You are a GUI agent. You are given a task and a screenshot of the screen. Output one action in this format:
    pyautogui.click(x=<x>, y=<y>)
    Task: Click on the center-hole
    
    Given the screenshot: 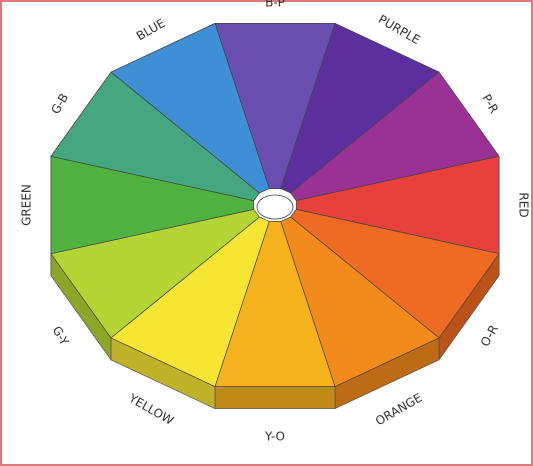 What is the action you would take?
    pyautogui.click(x=275, y=207)
    